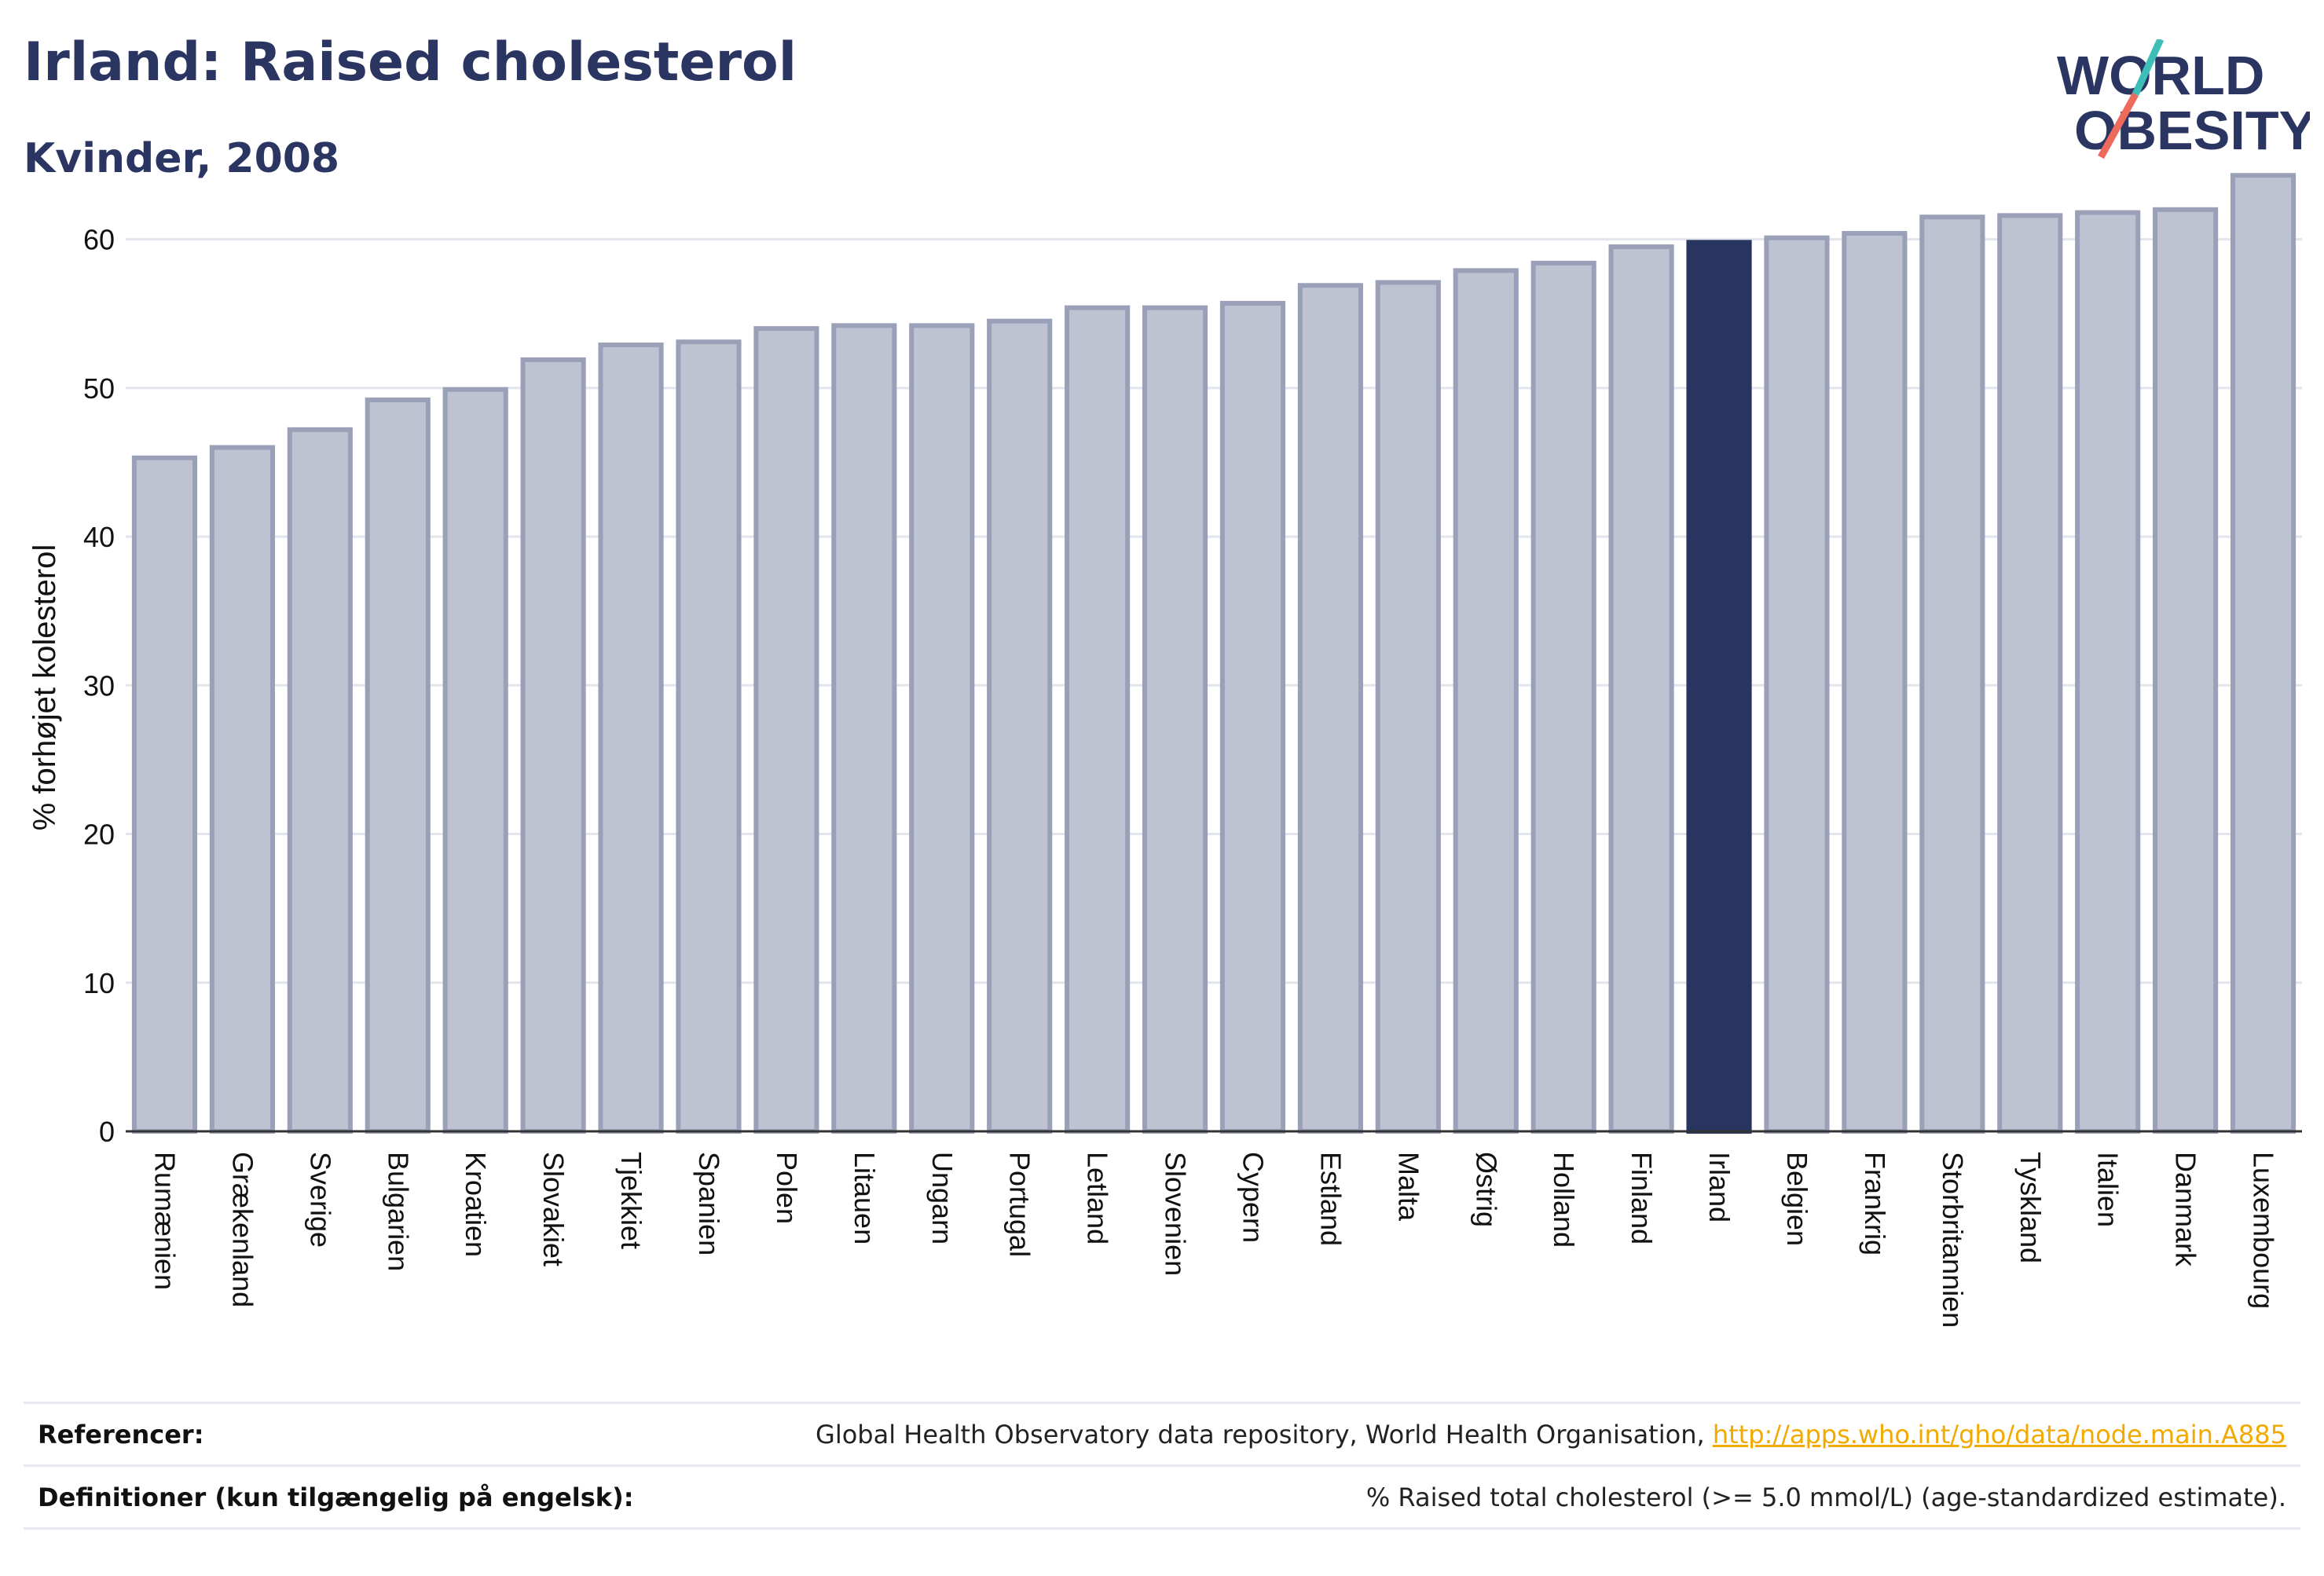 Image resolution: width=2324 pixels, height=1576 pixels. I want to click on page-subtitle: Kvinder, 2008, so click(182, 158).